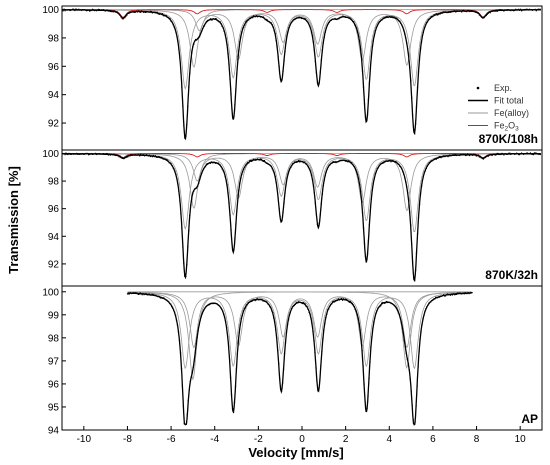 The height and width of the screenshot is (465, 550). What do you see at coordinates (389, 439) in the screenshot?
I see `x-tick-label: 4` at bounding box center [389, 439].